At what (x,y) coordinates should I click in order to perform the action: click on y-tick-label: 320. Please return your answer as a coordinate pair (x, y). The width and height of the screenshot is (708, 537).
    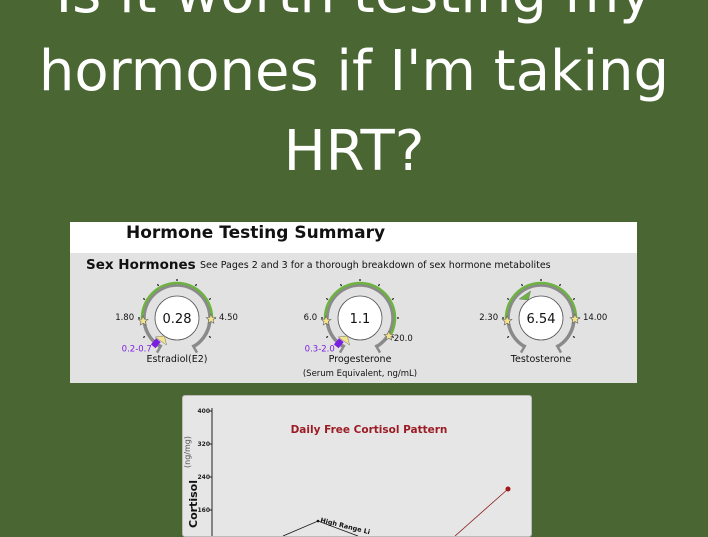
    Looking at the image, I should click on (203, 444).